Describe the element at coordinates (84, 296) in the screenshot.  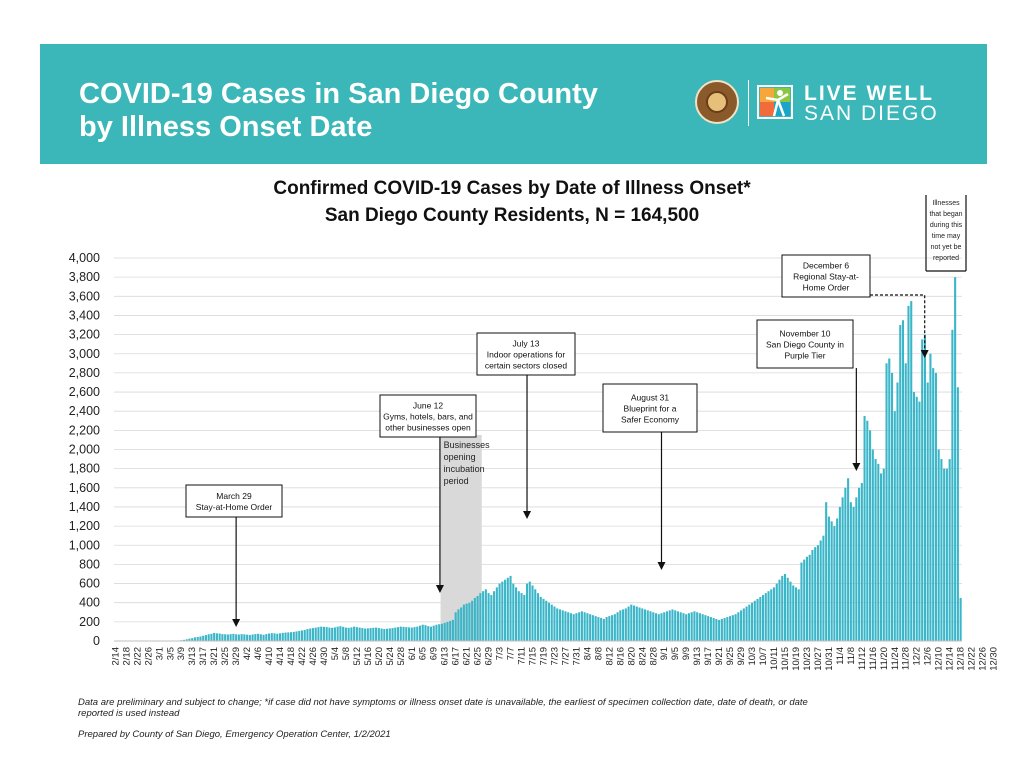
I see `y-tick-label: 3,600` at that location.